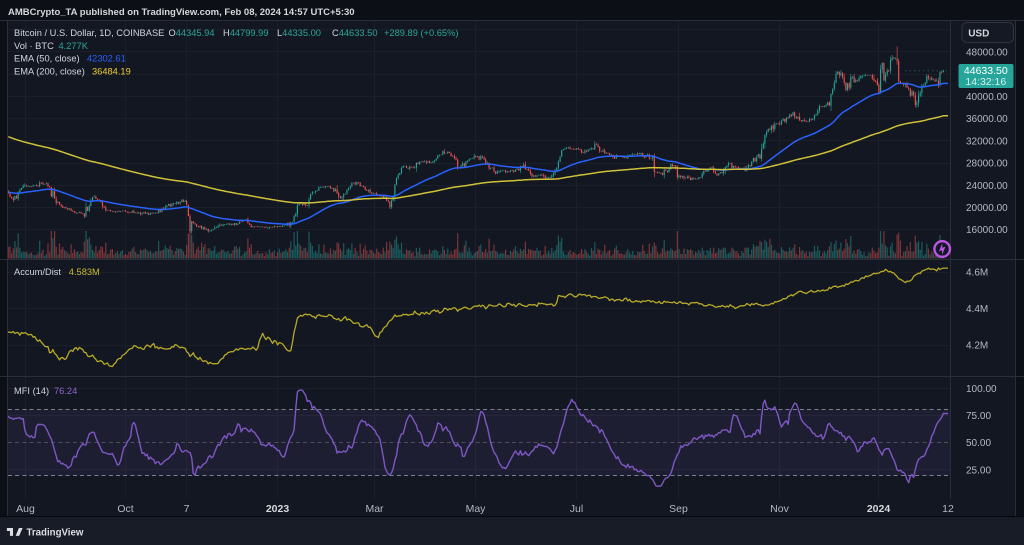 The image size is (1024, 545). What do you see at coordinates (977, 273) in the screenshot?
I see `svg-text: 4.6M` at bounding box center [977, 273].